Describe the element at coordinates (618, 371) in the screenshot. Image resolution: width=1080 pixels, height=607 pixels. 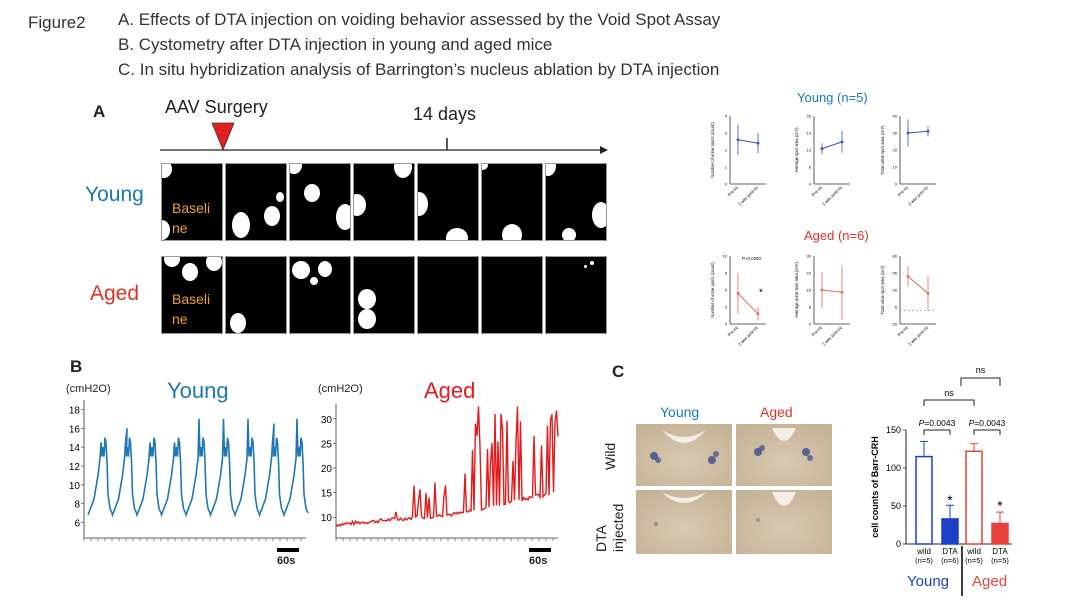
I see `panel-c-letter: C` at that location.